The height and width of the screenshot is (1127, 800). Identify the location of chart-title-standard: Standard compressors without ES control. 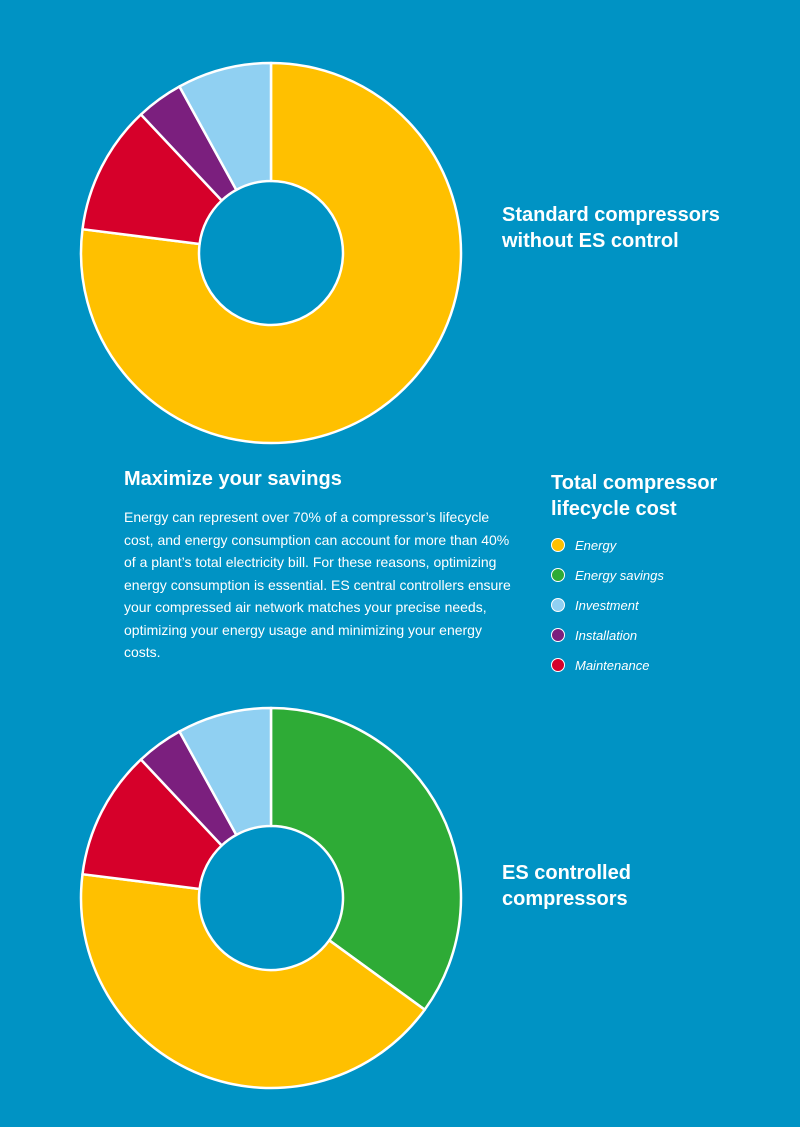
(611, 228).